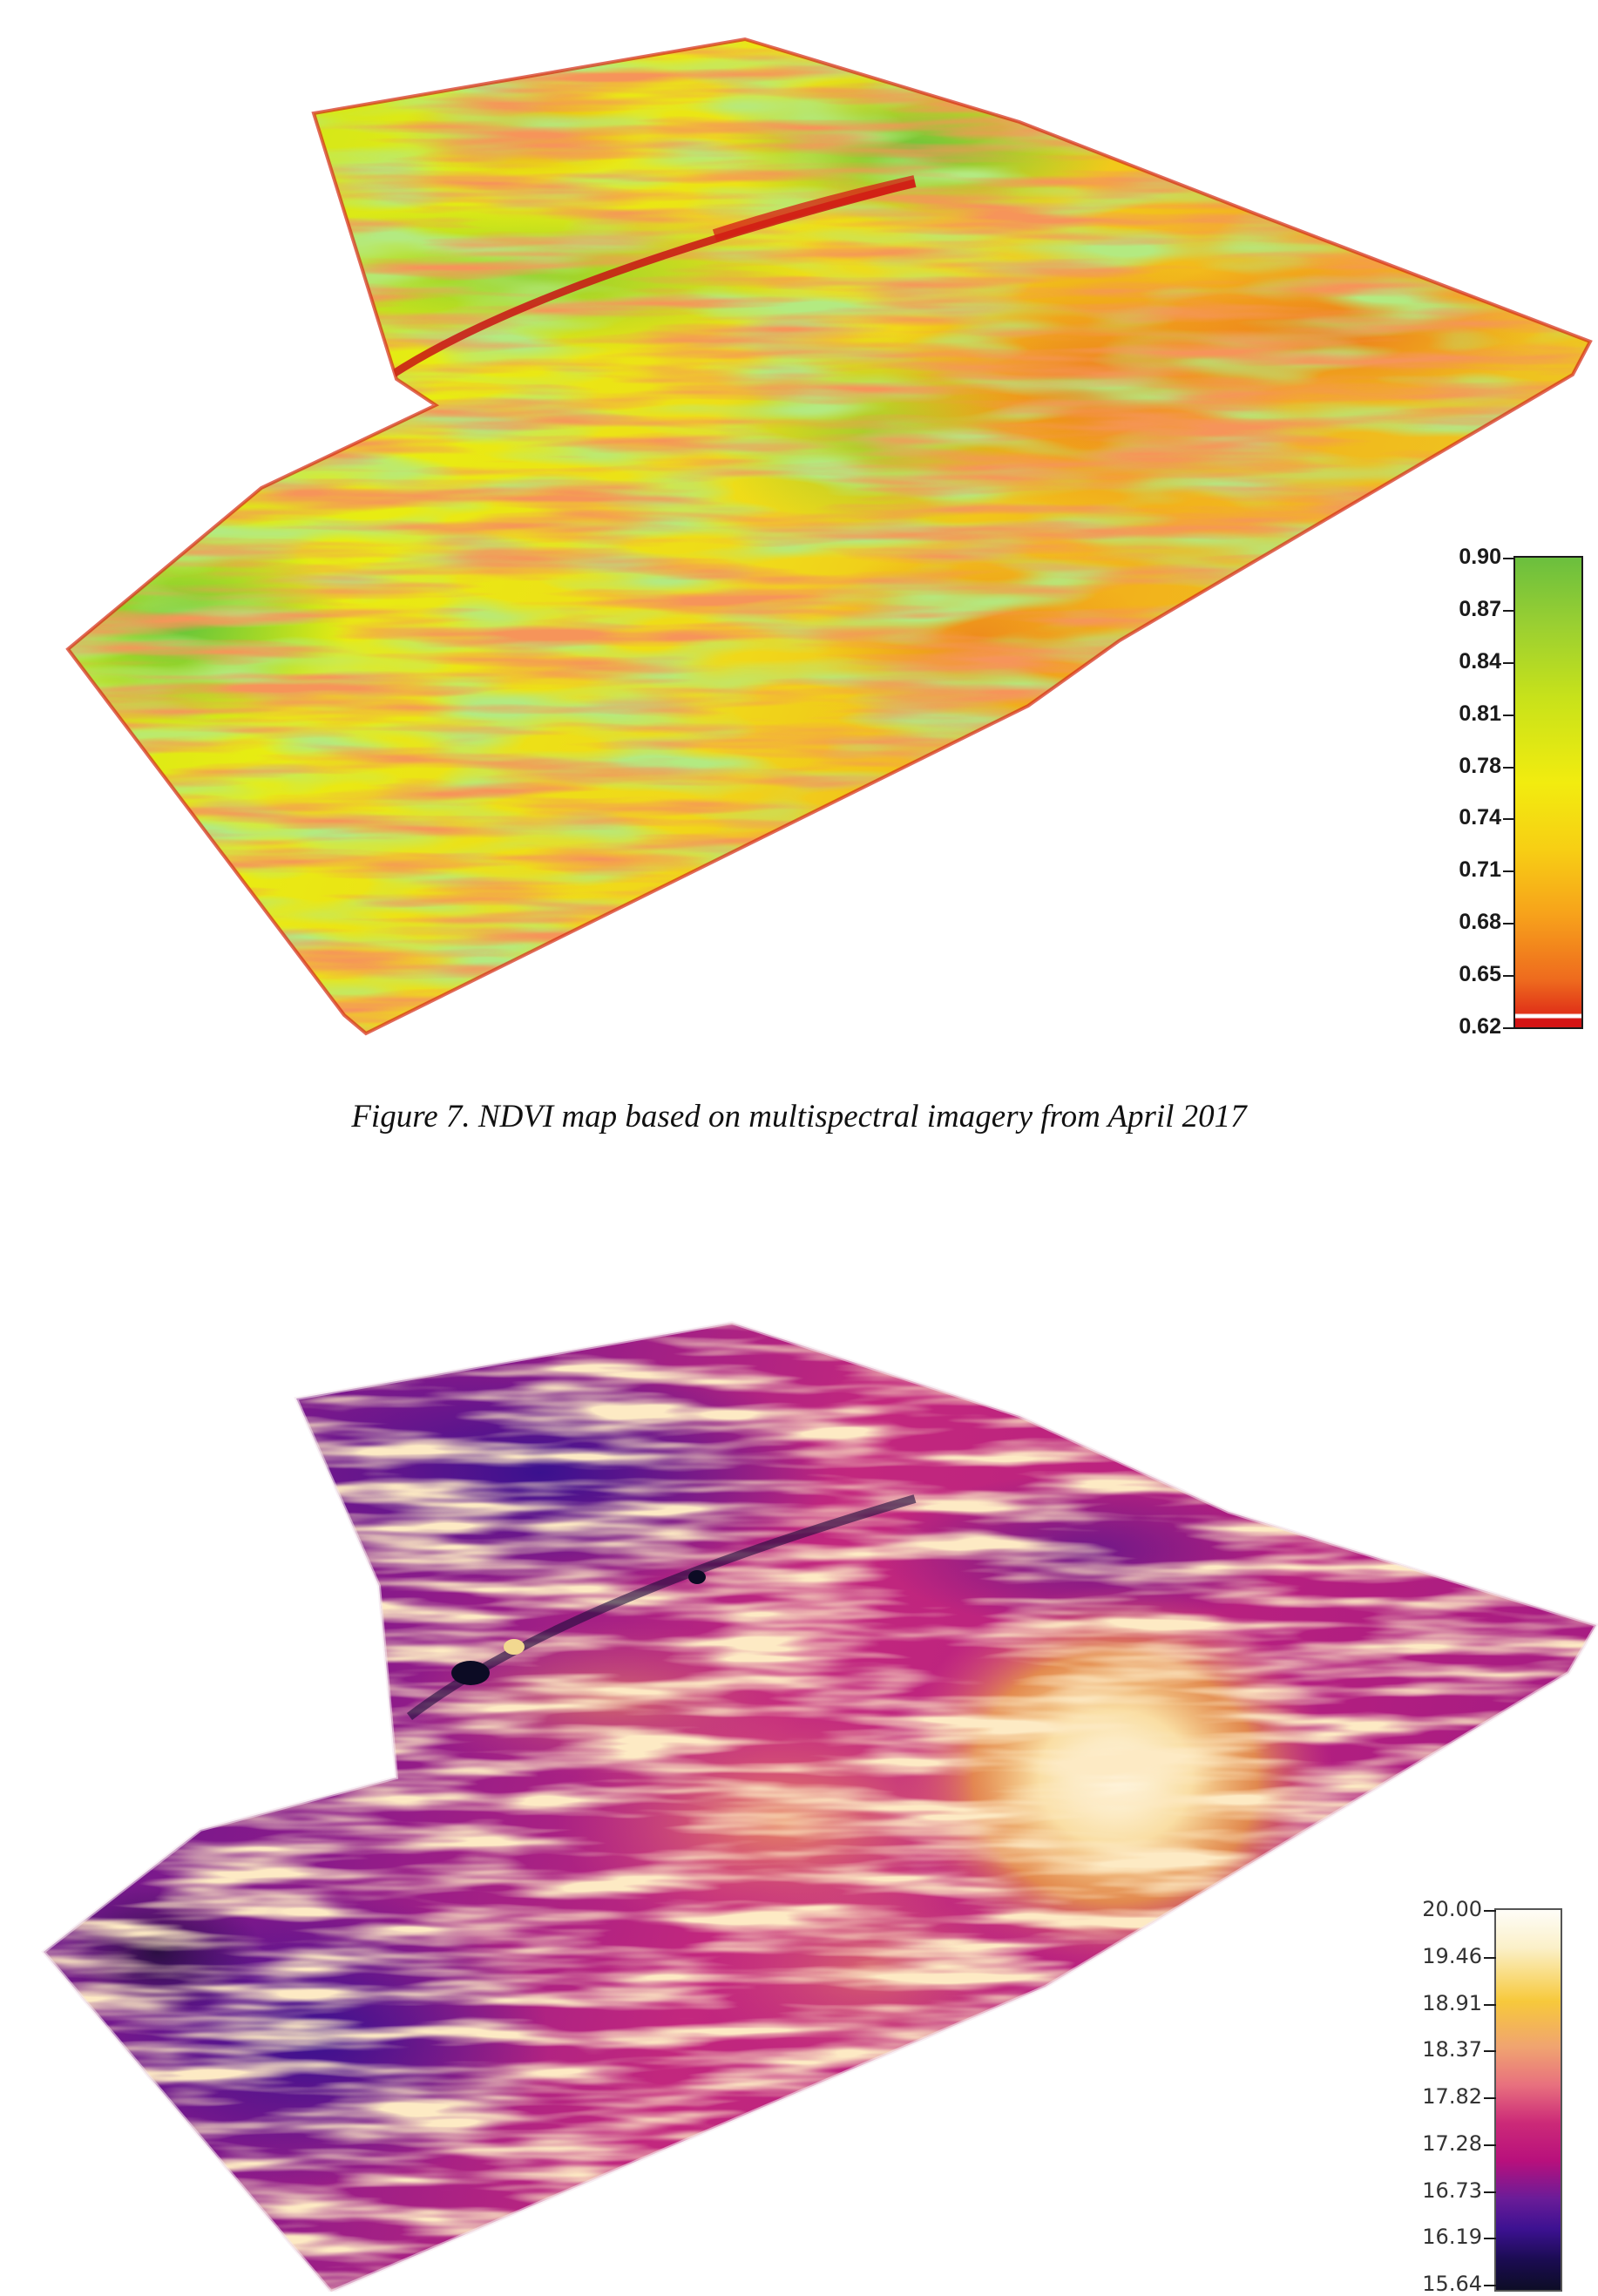 This screenshot has height=2296, width=1598. Describe the element at coordinates (1499, 789) in the screenshot. I see `ndvi-legend: 0.90 0.87 0.84 0.81 0.78 0.74 0.71 0.68 0.65 0.62` at that location.